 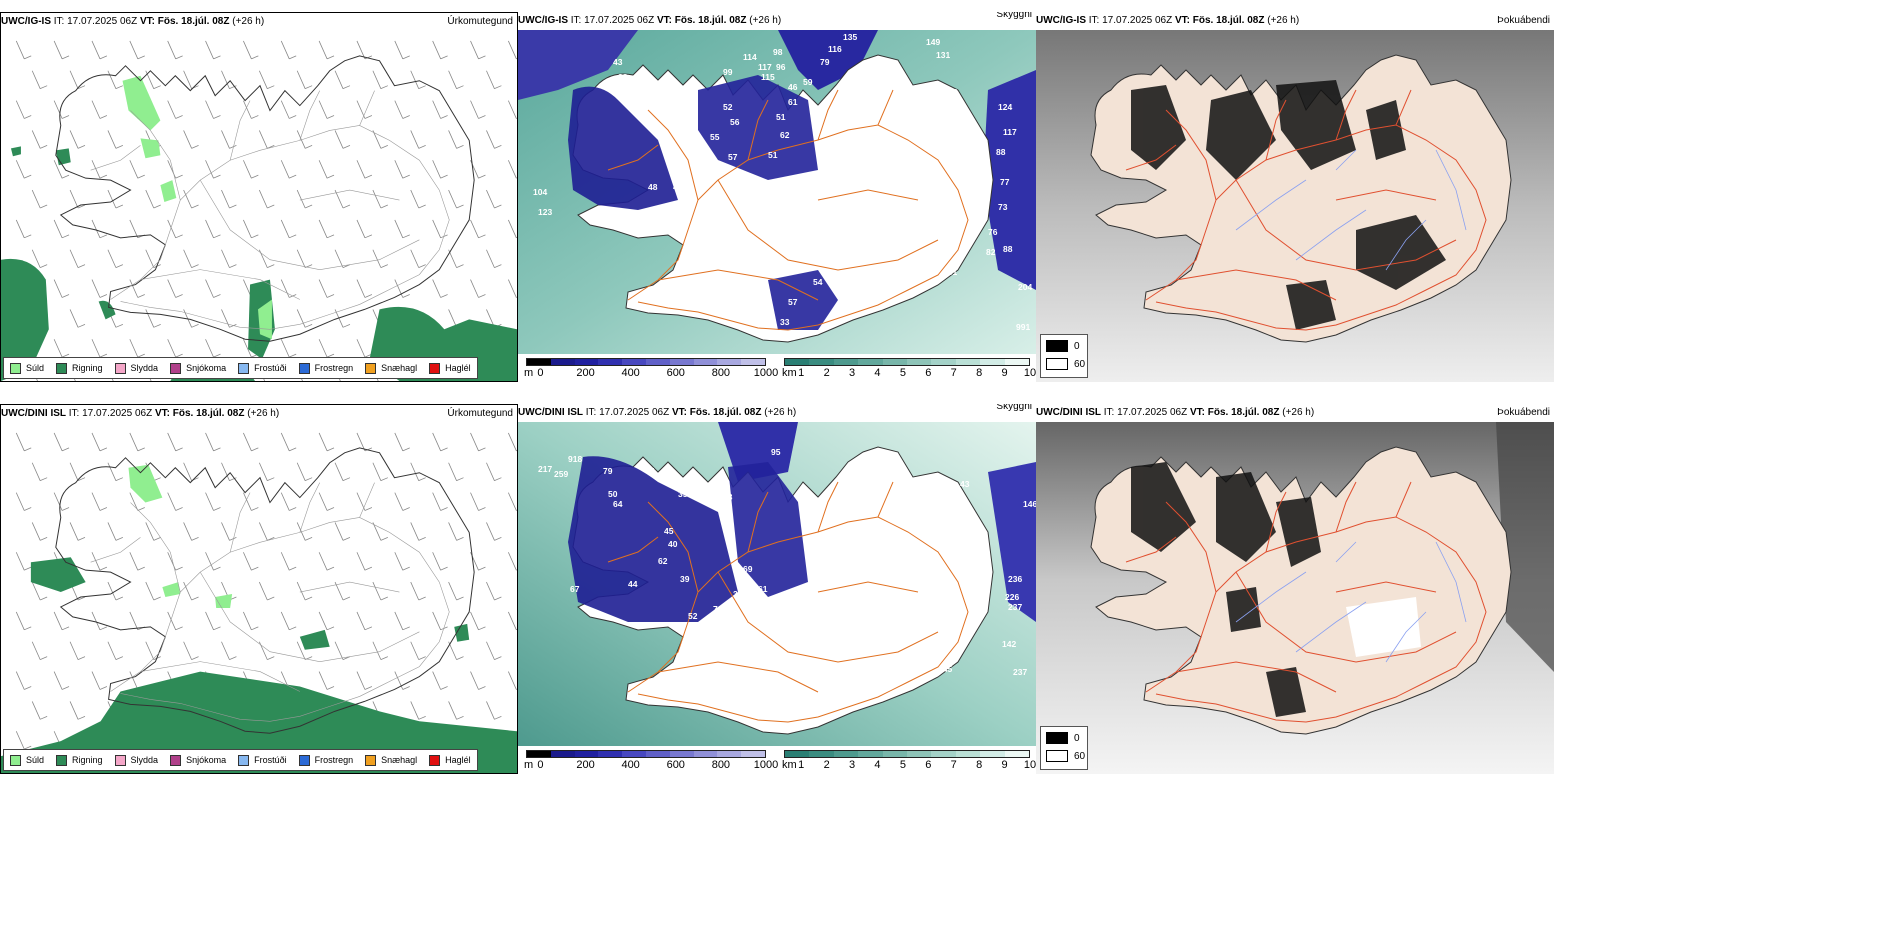 I want to click on ceiling-value-label: 28, so click(x=959, y=499).